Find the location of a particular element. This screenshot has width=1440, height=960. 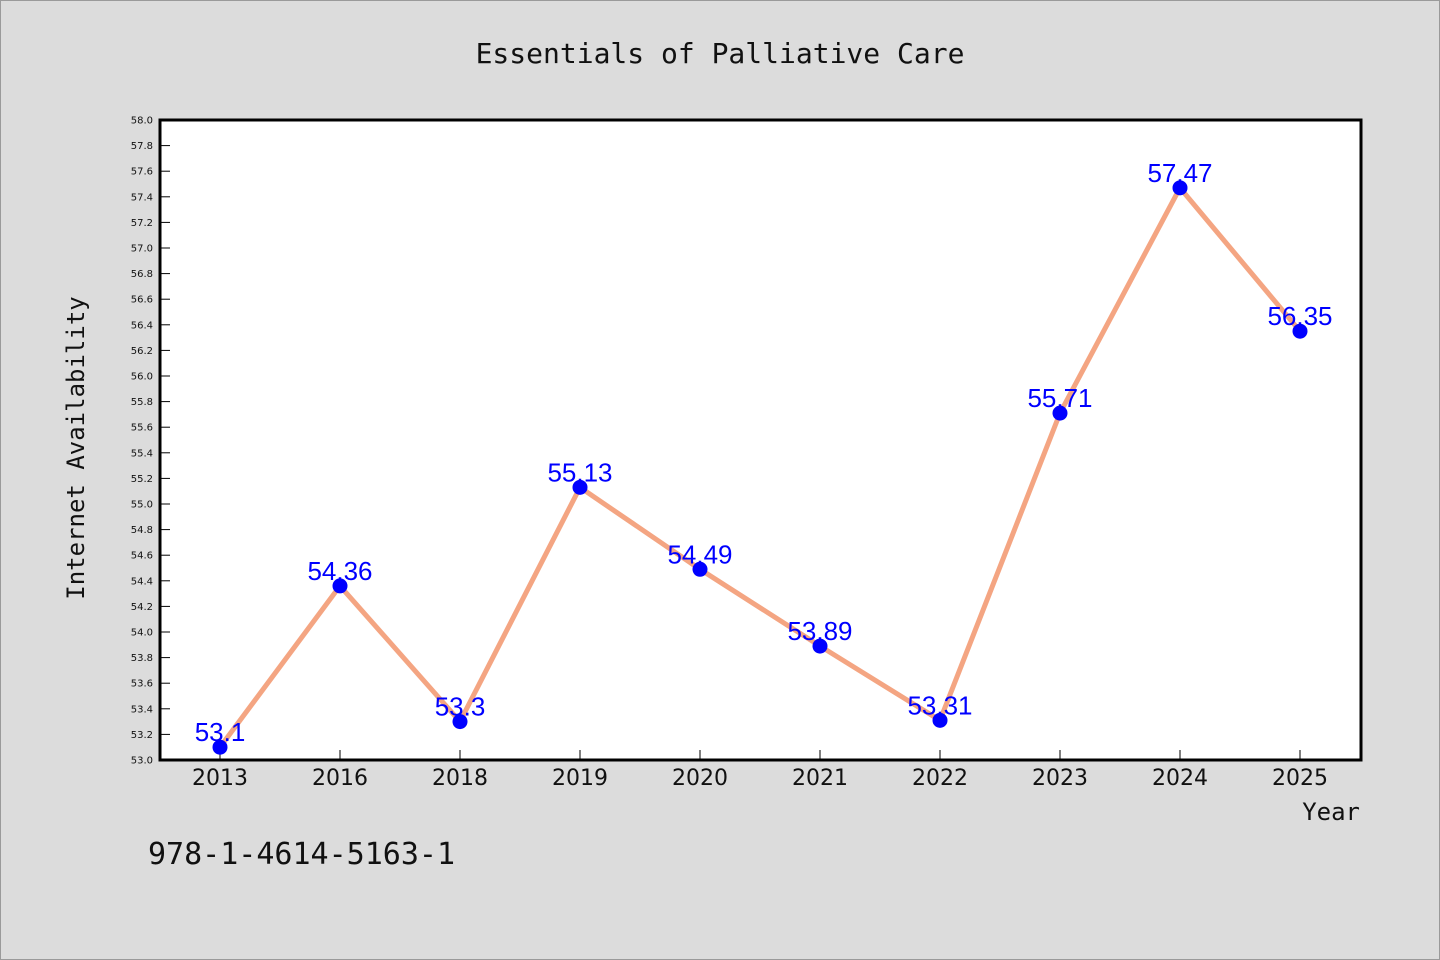

y-tick-label: 53.2 is located at coordinates (142, 735).